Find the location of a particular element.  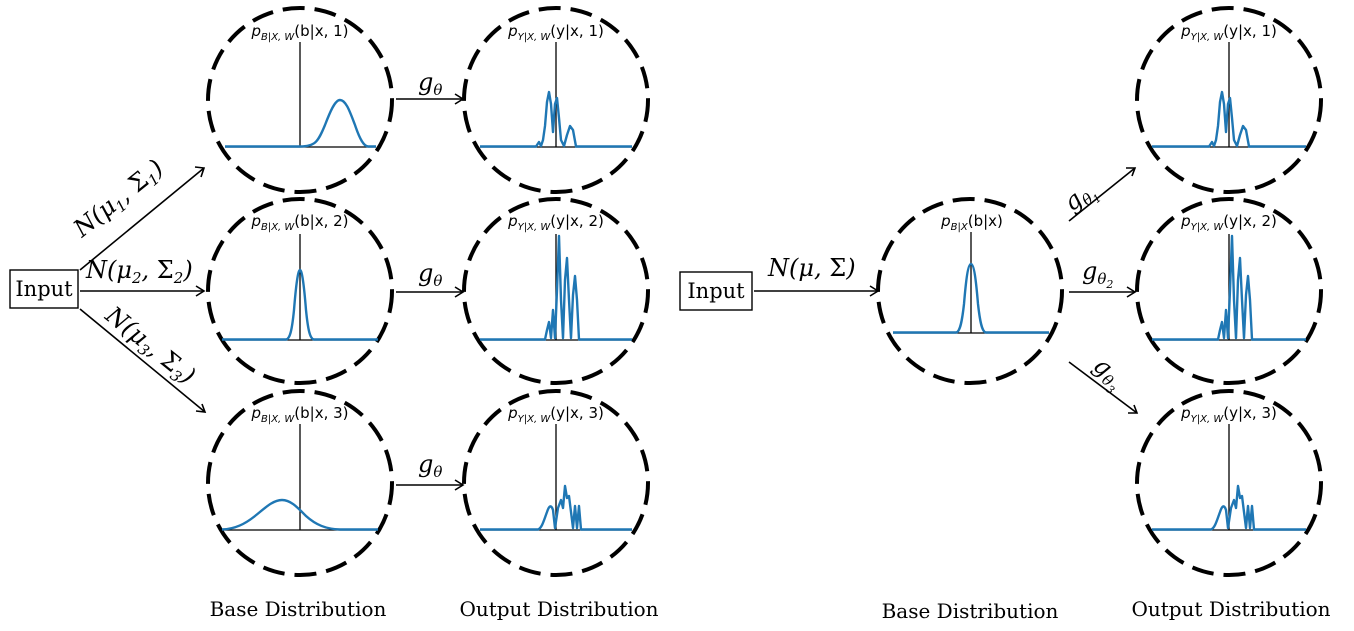

transform-arrow-right-1: gθ1 is located at coordinates (1097, 194).